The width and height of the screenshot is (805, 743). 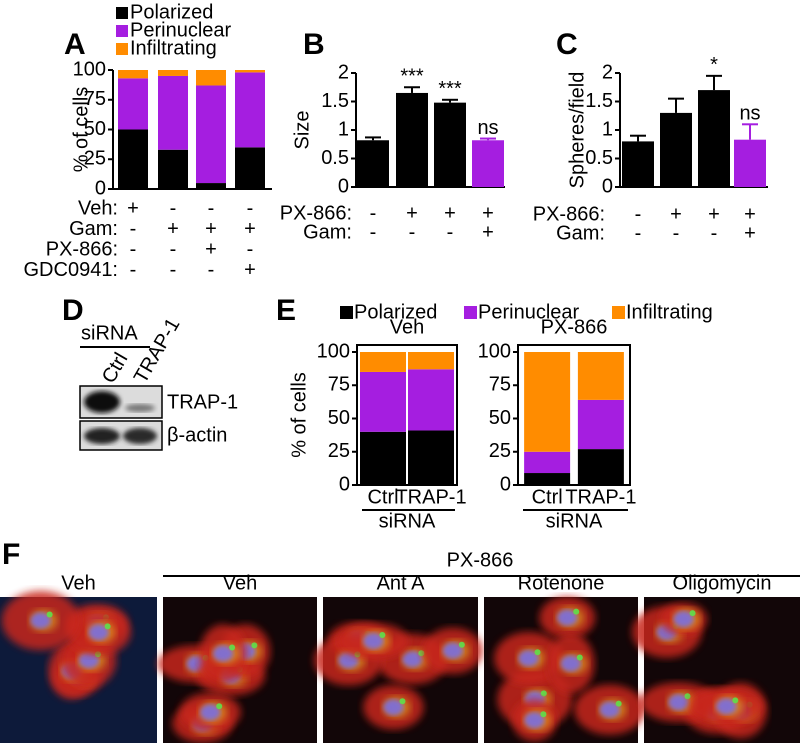 What do you see at coordinates (722, 583) in the screenshot?
I see `image-label: Oligomycin` at bounding box center [722, 583].